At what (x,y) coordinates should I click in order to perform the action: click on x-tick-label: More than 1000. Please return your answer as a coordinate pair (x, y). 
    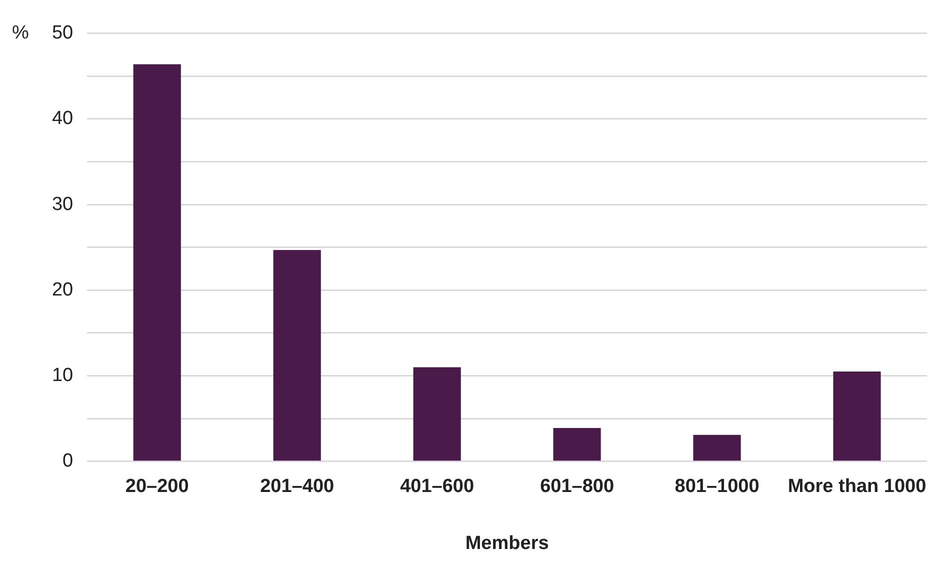
    Looking at the image, I should click on (857, 487).